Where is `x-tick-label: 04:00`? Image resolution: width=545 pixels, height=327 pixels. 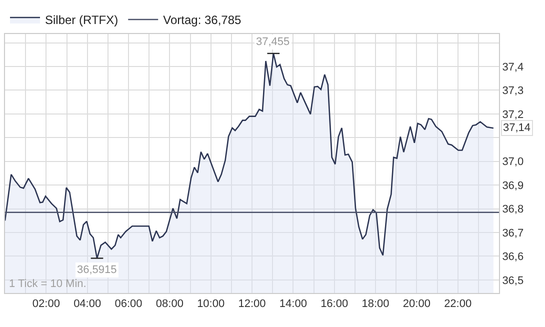 x-tick-label: 04:00 is located at coordinates (88, 304).